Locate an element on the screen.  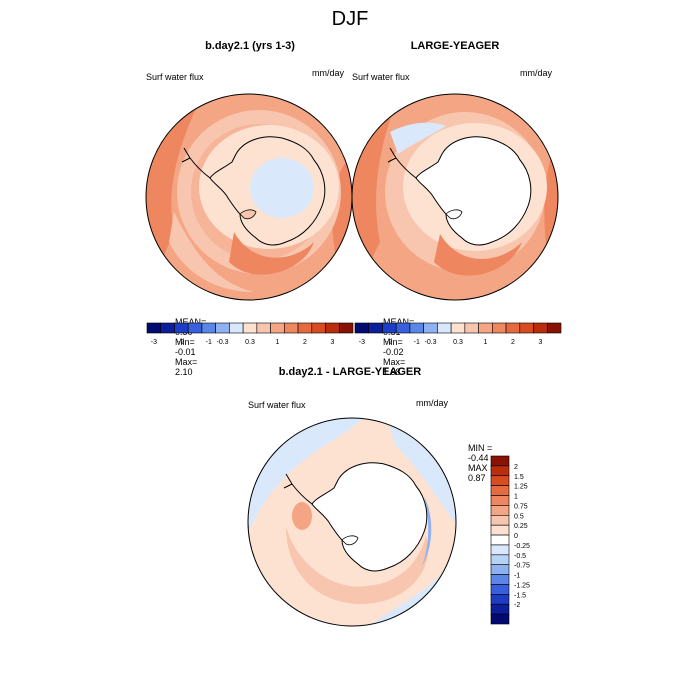
diff-min-value: -0.44 is located at coordinates (478, 458).